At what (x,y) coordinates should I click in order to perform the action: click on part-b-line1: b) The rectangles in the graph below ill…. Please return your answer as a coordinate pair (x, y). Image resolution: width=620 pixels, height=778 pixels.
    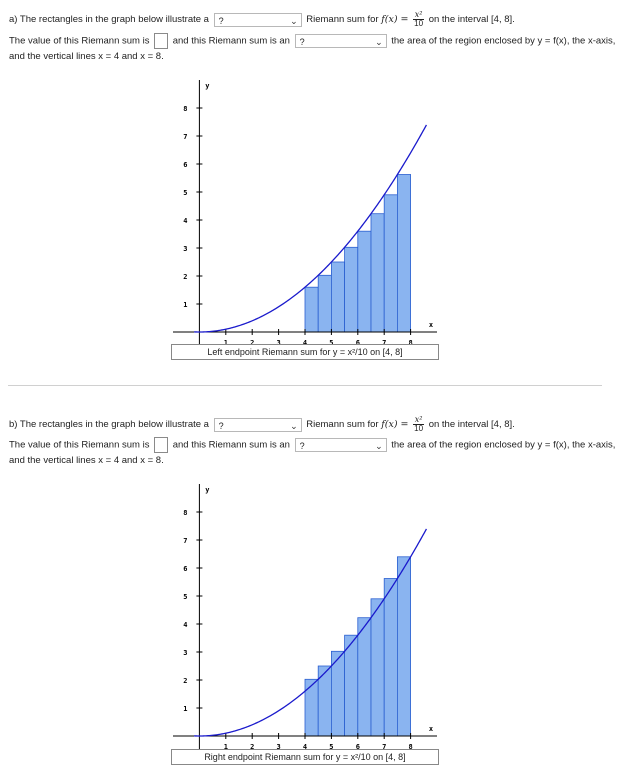
    Looking at the image, I should click on (262, 424).